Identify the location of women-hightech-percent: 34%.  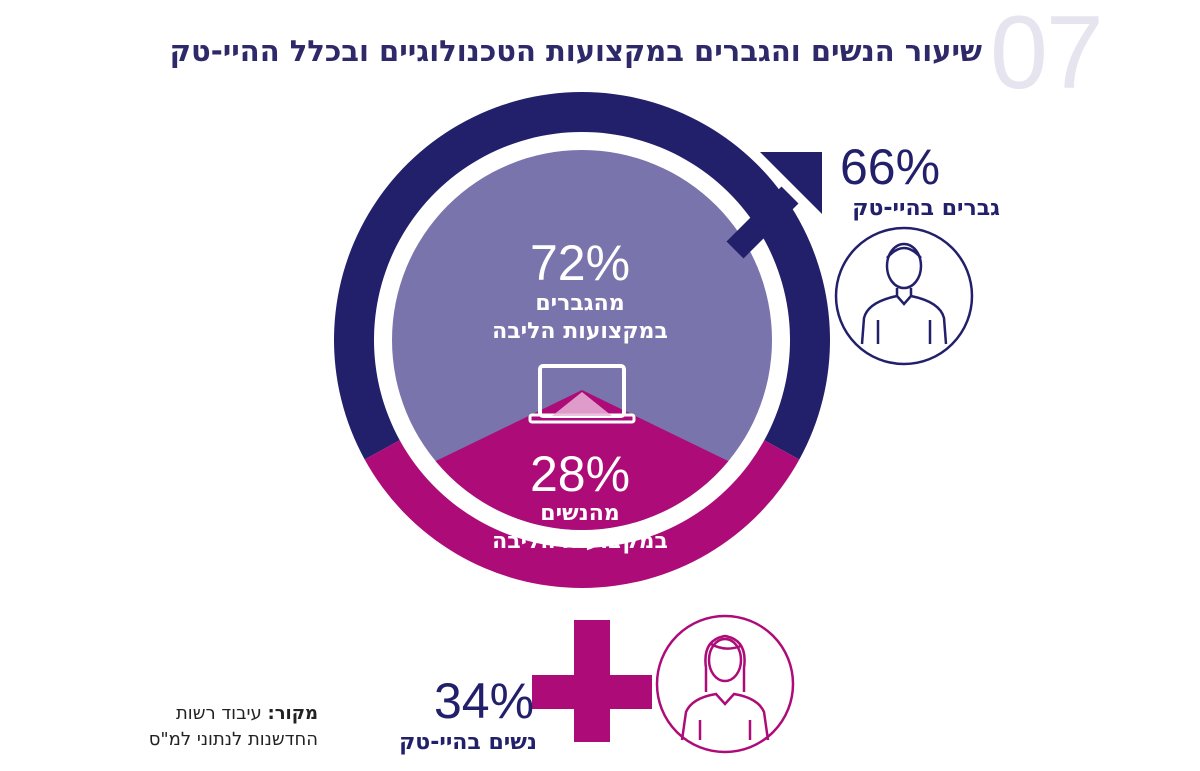
(484, 701).